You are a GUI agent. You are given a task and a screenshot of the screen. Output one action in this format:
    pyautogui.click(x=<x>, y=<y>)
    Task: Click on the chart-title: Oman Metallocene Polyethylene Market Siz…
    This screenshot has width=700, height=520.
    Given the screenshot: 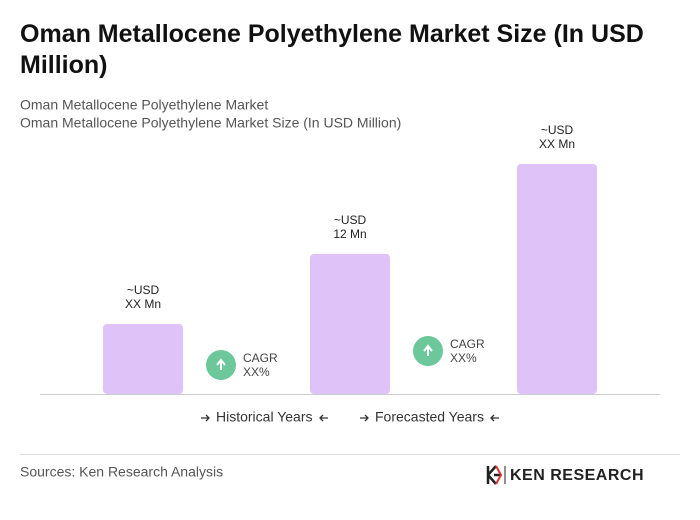 What is the action you would take?
    pyautogui.click(x=332, y=49)
    